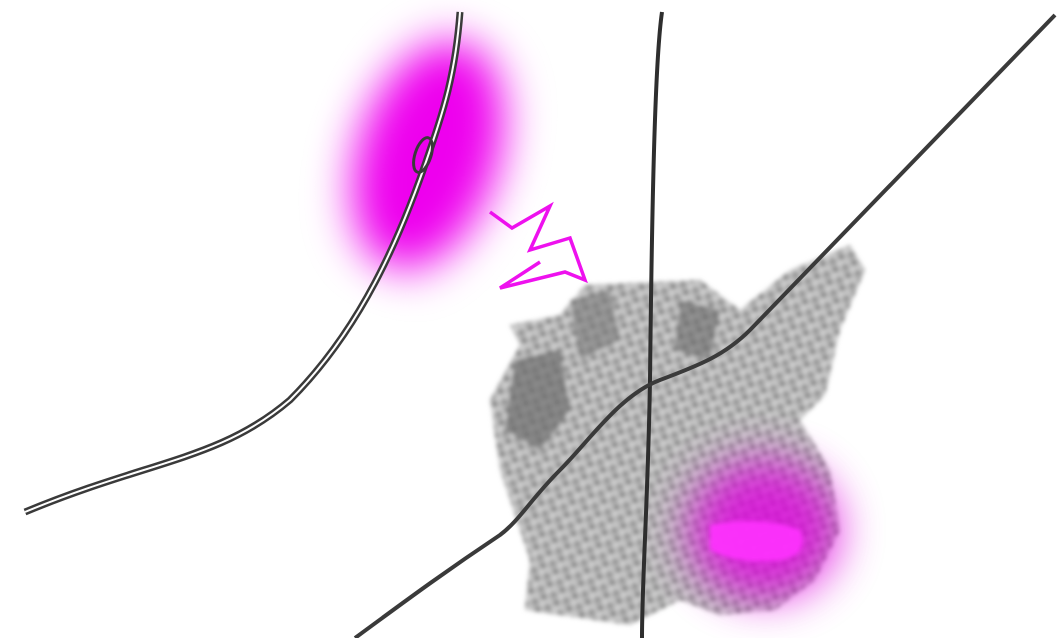 The width and height of the screenshot is (1062, 638). Describe the element at coordinates (538, 245) in the screenshot. I see `signal-symbol` at that location.